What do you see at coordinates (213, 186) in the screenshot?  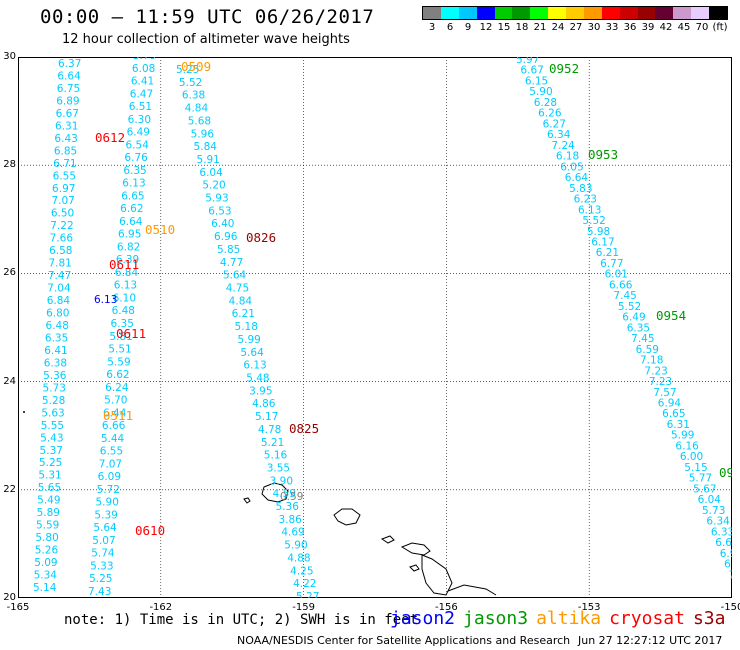 I see `wave-height-value: 5.20` at bounding box center [213, 186].